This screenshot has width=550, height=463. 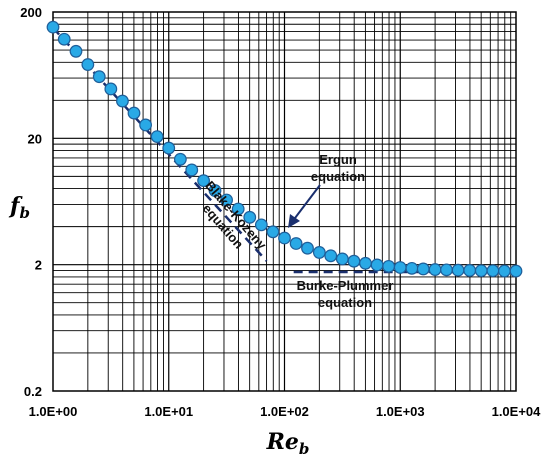 What do you see at coordinates (294, 221) in the screenshot?
I see `ergun-arrow-head` at bounding box center [294, 221].